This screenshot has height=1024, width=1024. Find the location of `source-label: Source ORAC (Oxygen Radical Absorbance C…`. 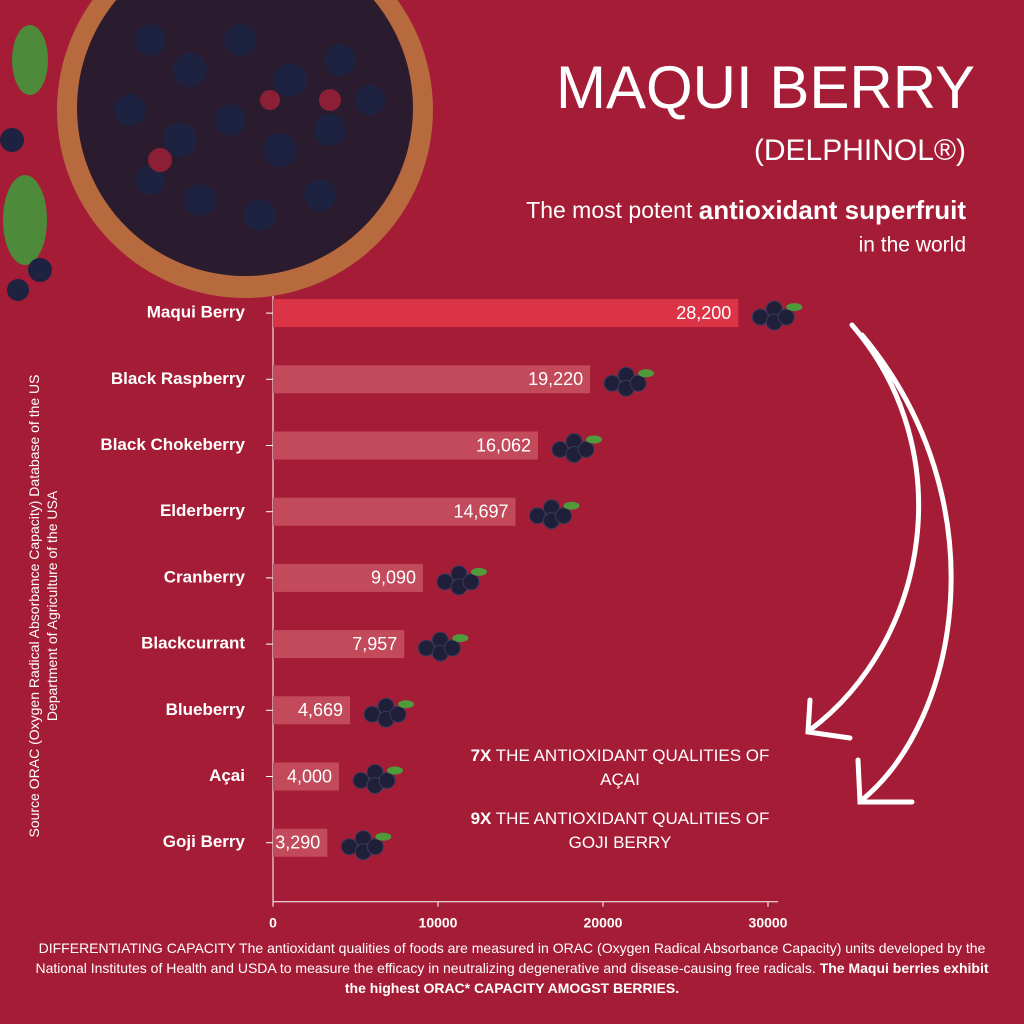

source-label: Source ORAC (Oxygen Radical Absorbance C… is located at coordinates (43, 606).